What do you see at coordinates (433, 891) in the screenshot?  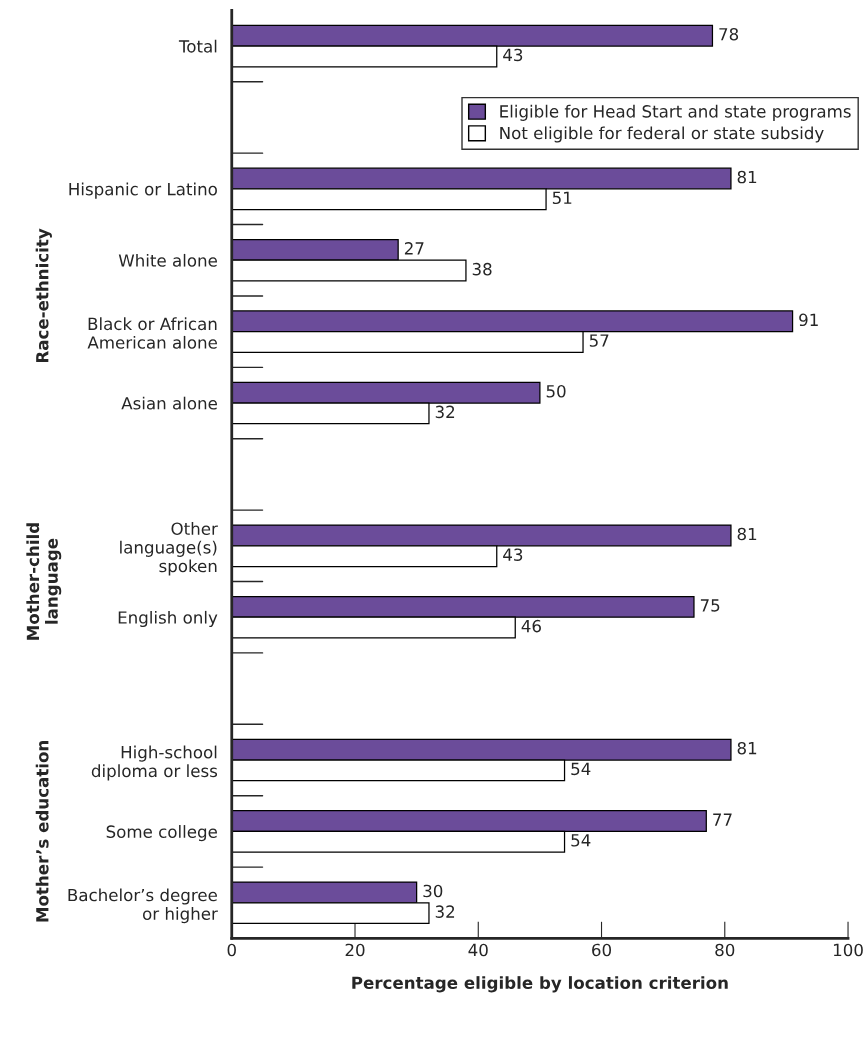 I see `data-label: 30` at bounding box center [433, 891].